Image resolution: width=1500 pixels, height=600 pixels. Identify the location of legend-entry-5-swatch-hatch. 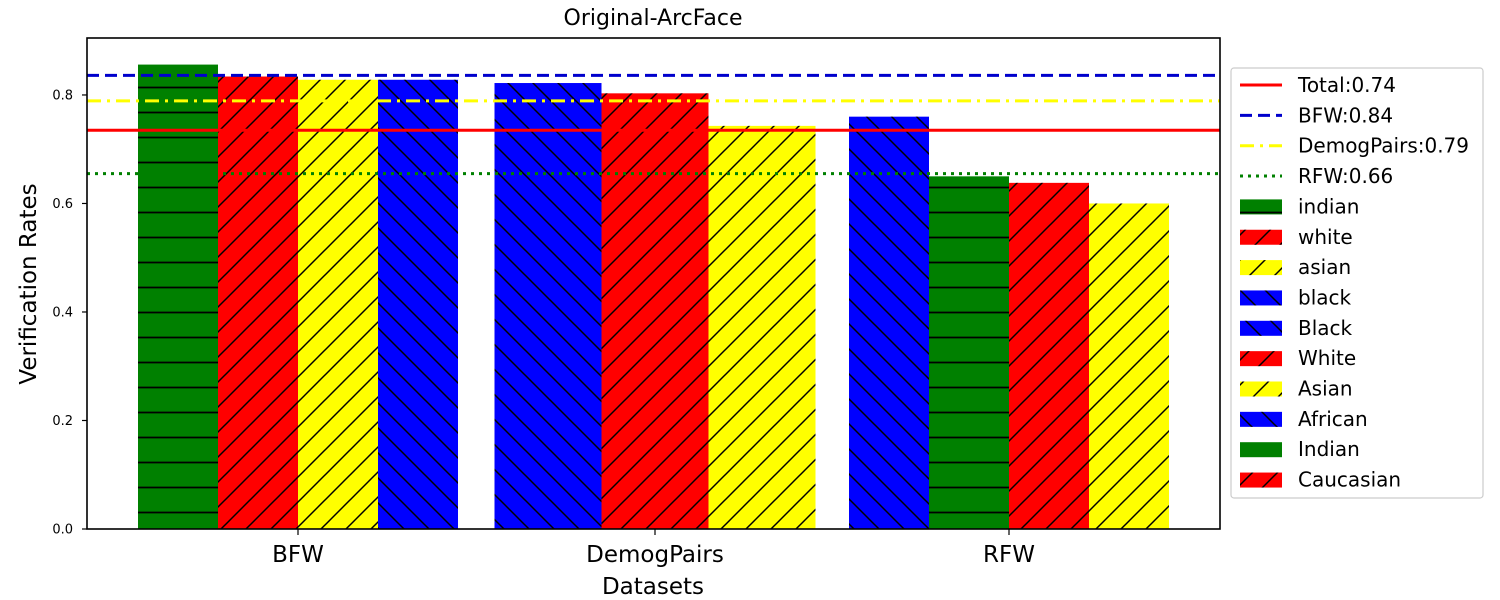
(1261, 237).